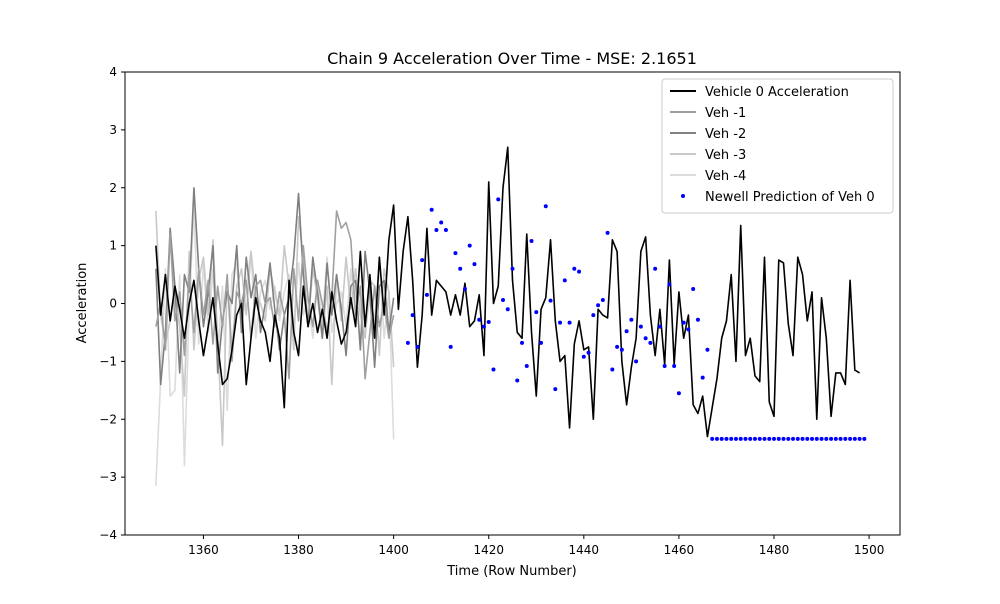 The image size is (1000, 604). Describe the element at coordinates (584, 550) in the screenshot. I see `x-tick-label: 1440` at that location.